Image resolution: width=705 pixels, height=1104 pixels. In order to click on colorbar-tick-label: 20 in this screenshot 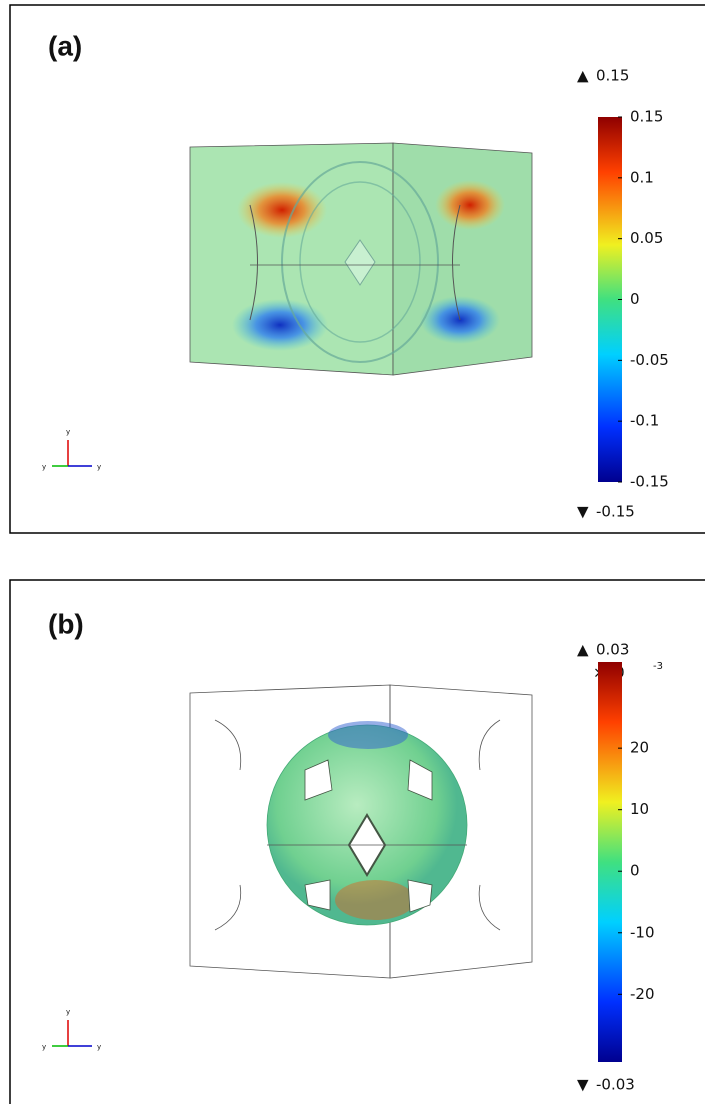, I will do `click(639, 748)`.